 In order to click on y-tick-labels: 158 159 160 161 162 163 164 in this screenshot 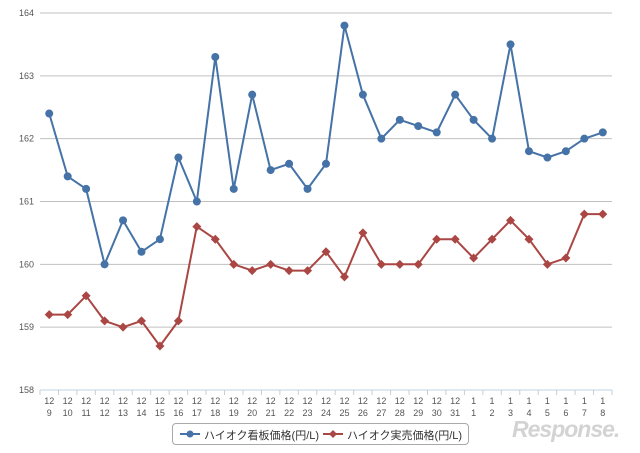, I will do `click(26, 201)`.